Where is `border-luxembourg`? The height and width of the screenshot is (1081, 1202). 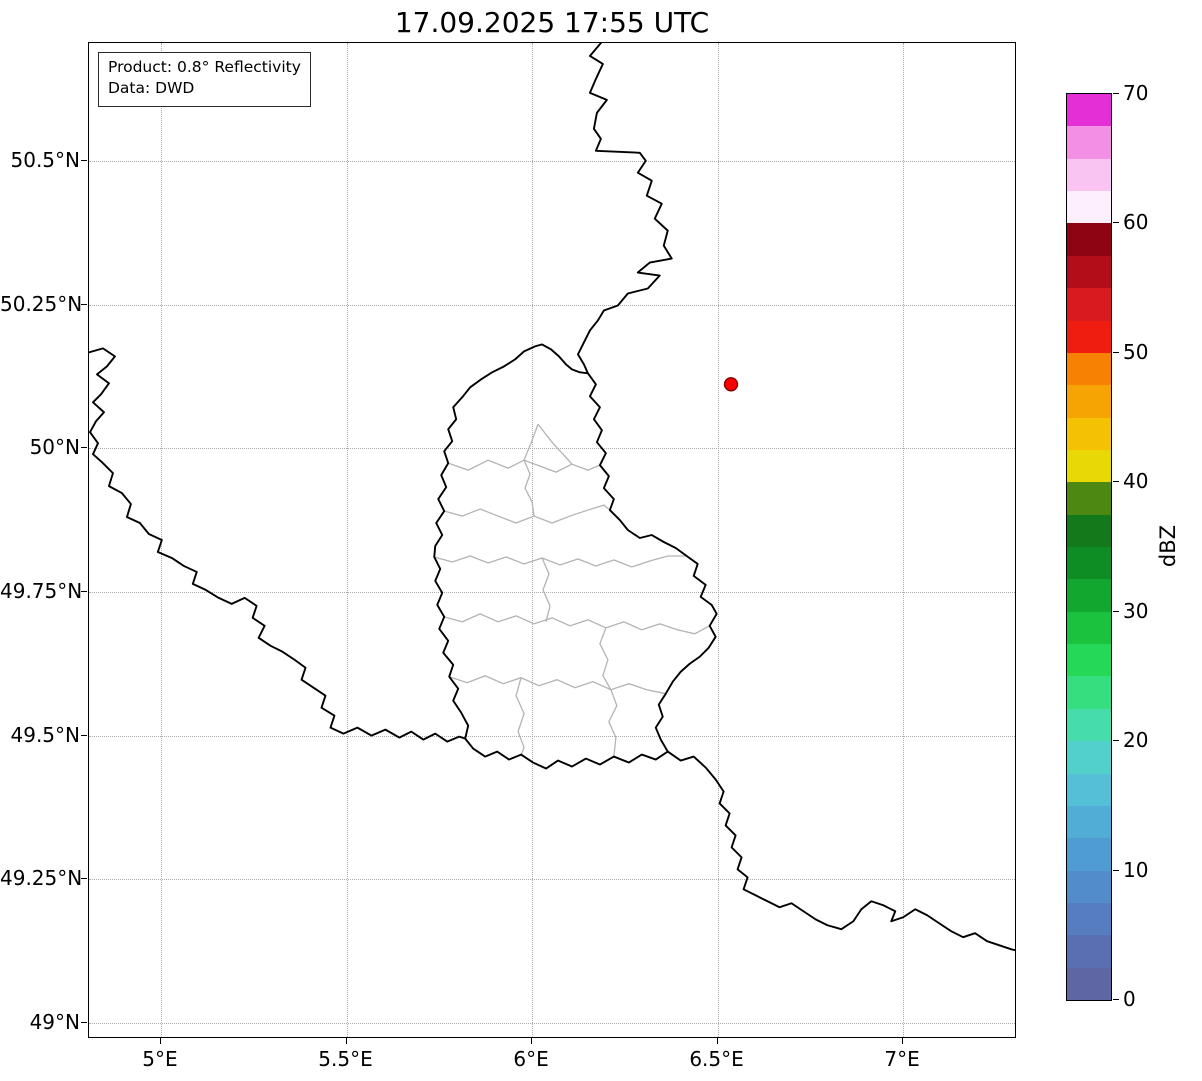 border-luxembourg is located at coordinates (575, 556).